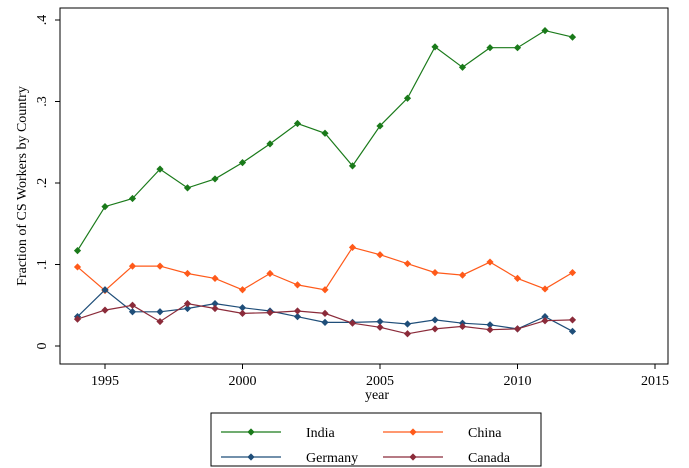 Image resolution: width=689 pixels, height=468 pixels. What do you see at coordinates (447, 458) in the screenshot?
I see `legend-item-canada: Canada` at bounding box center [447, 458].